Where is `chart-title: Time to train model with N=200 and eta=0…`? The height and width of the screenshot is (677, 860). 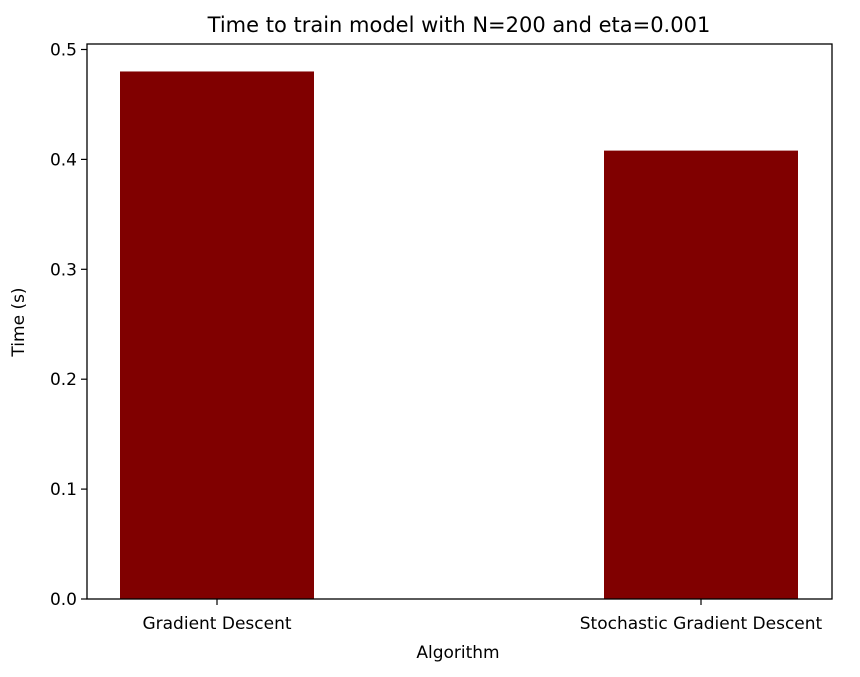
chart-title: Time to train model with N=200 and eta=0… is located at coordinates (459, 25).